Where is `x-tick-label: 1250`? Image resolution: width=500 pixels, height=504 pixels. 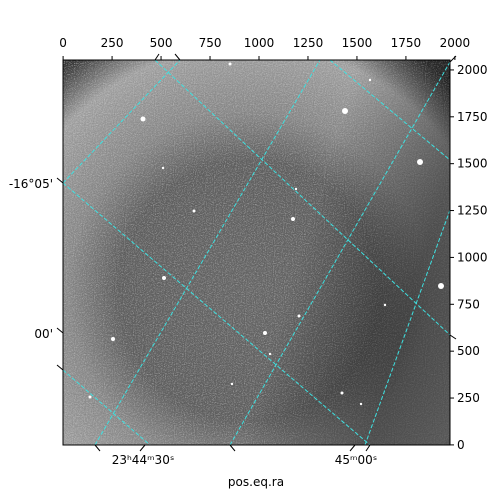
x-tick-label: 1250 is located at coordinates (308, 43).